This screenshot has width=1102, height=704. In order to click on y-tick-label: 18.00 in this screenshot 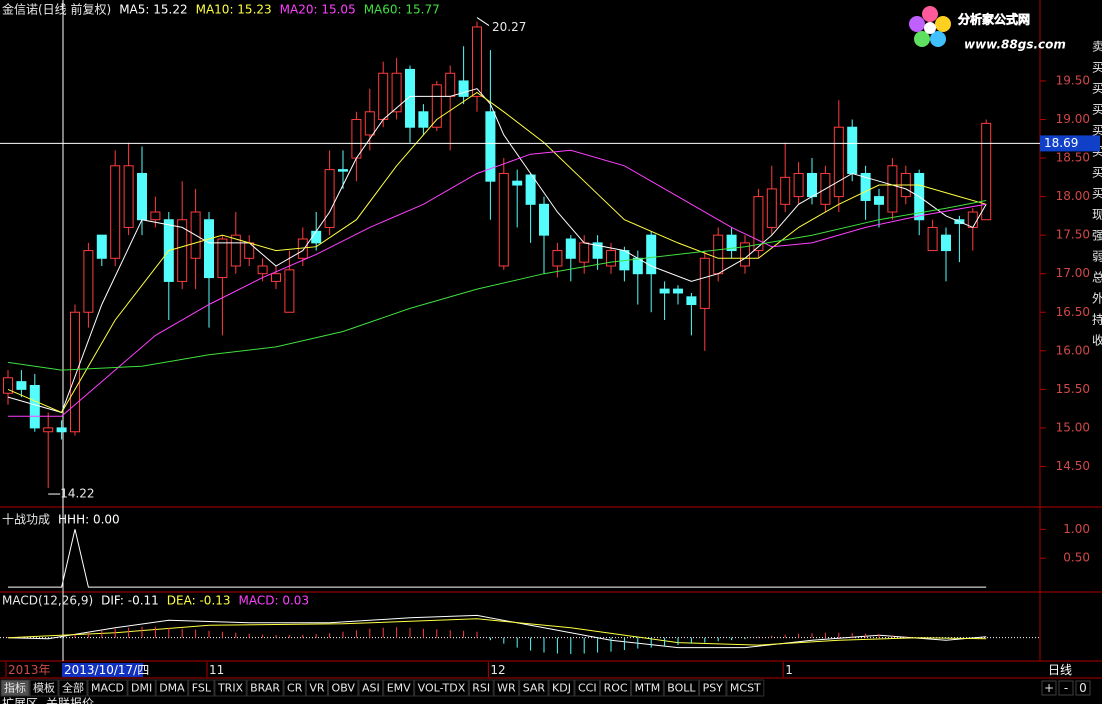, I will do `click(1073, 196)`.